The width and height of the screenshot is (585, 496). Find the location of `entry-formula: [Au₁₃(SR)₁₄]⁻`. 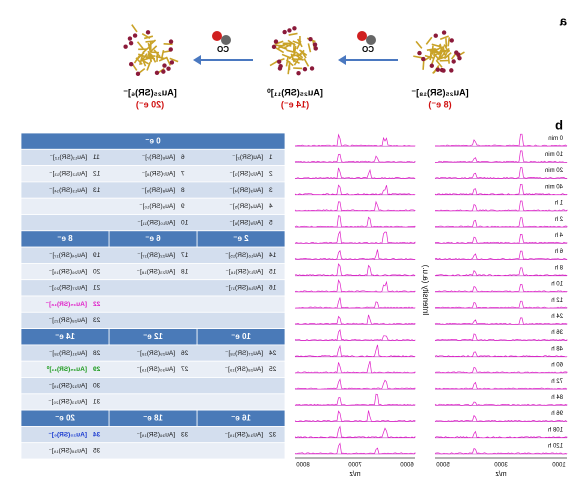

entry-formula: [Au₁₃(SR)₁₄]⁻ is located at coordinates (67, 190).